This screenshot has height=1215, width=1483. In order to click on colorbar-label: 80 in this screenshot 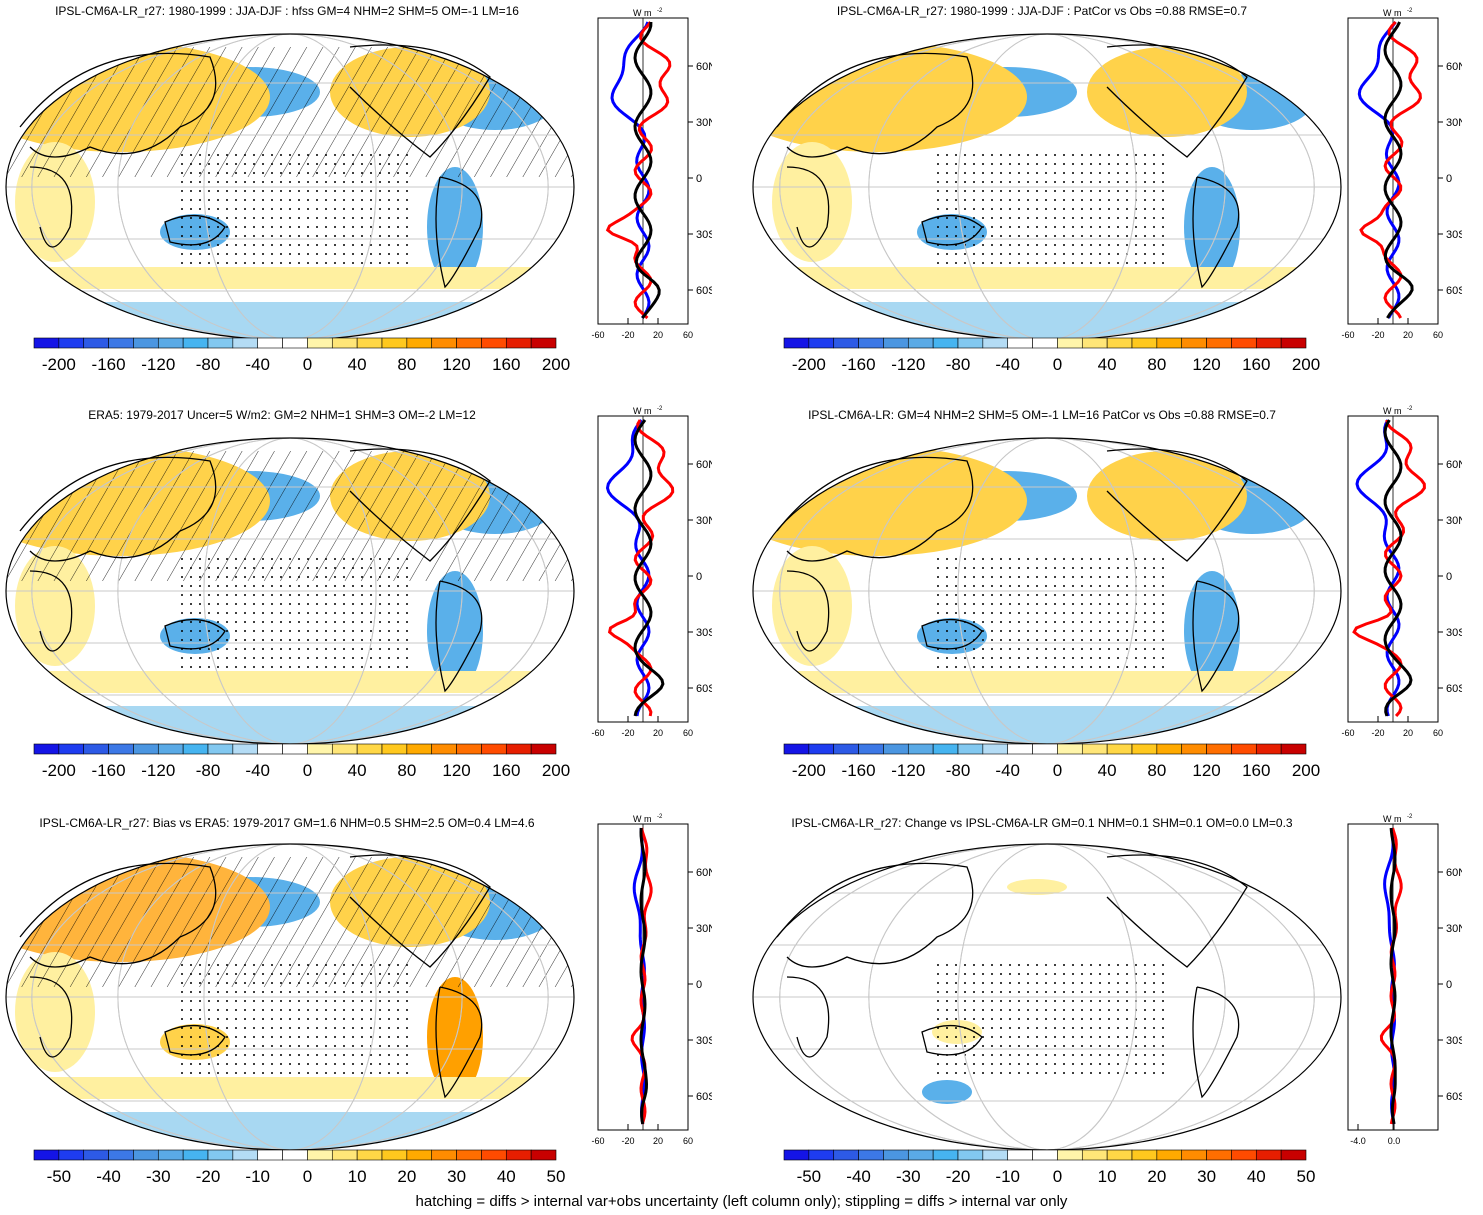, I will do `click(406, 364)`.